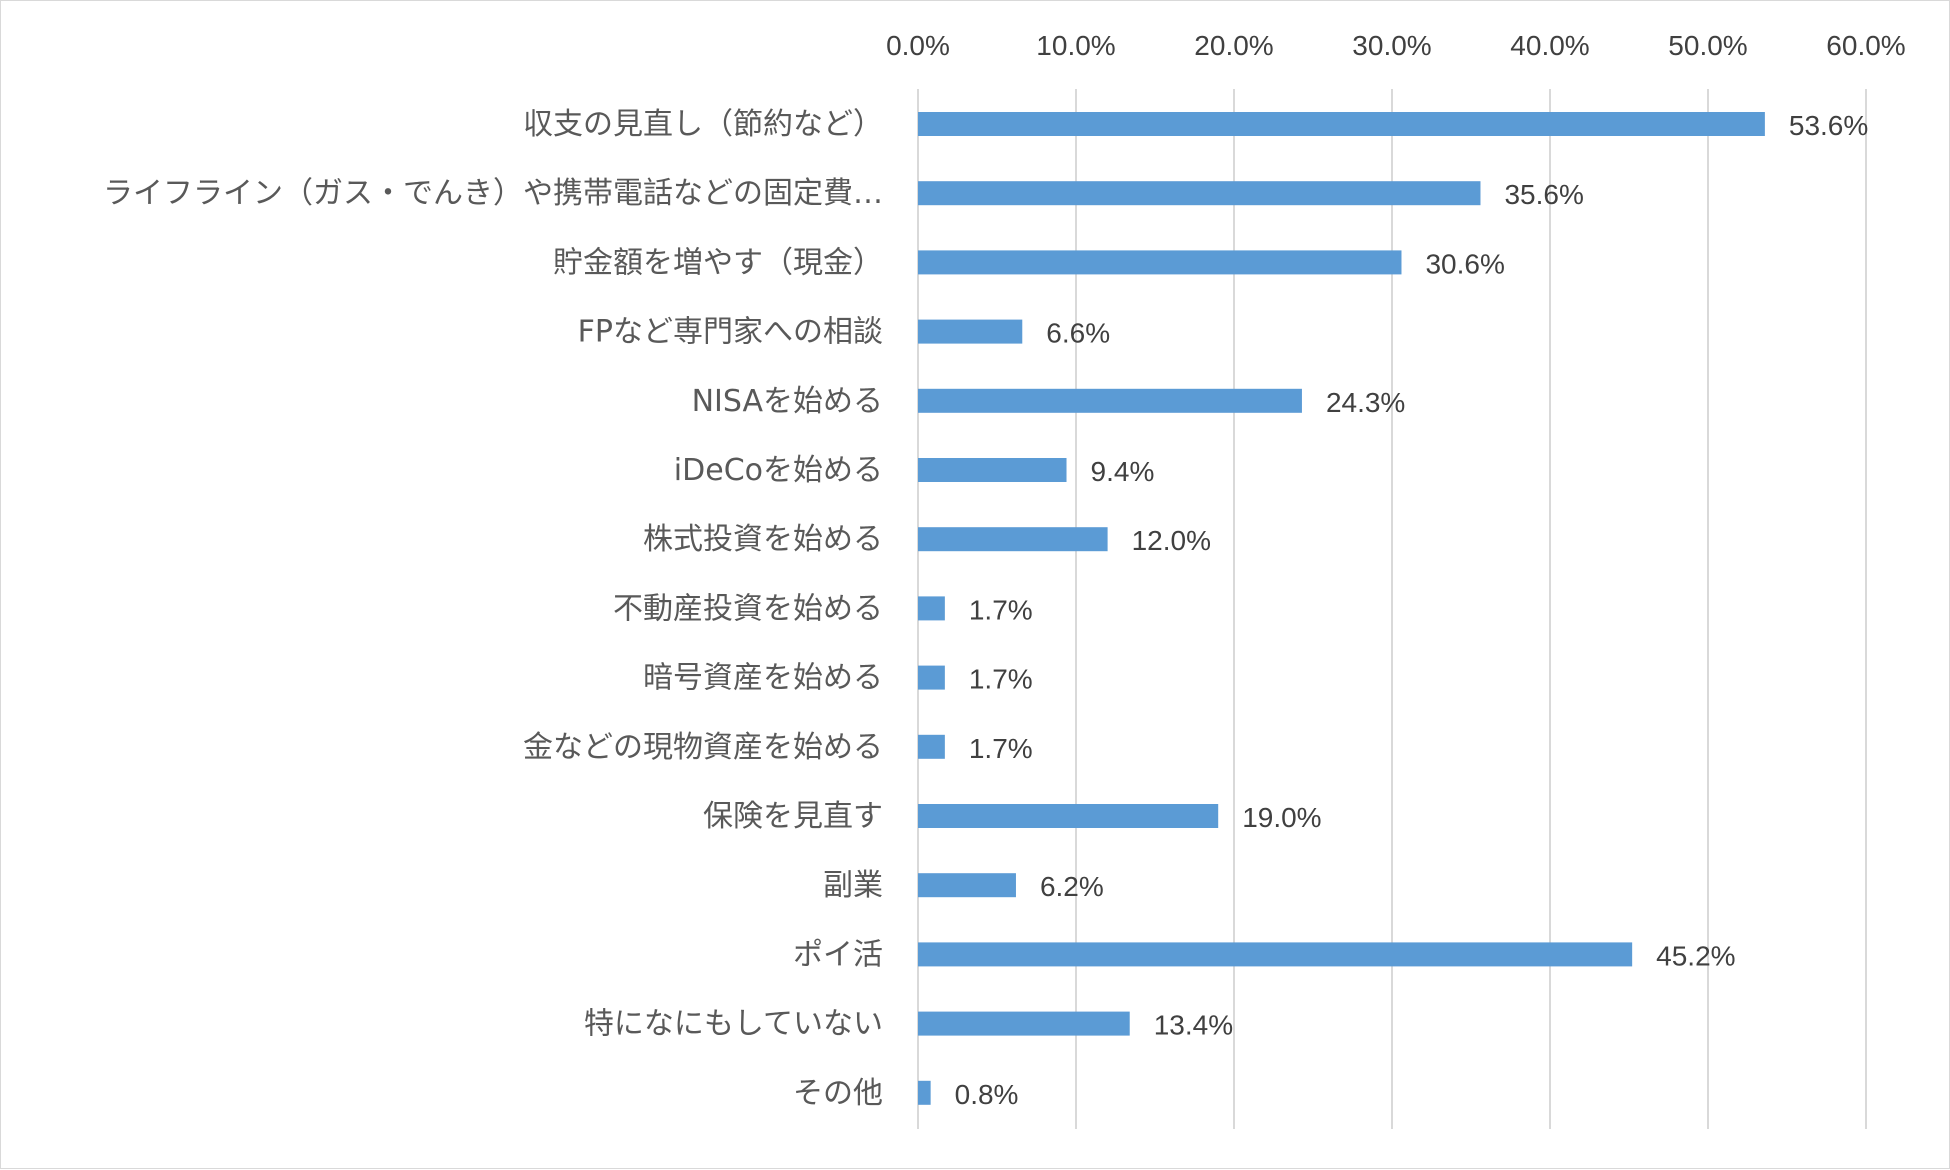  What do you see at coordinates (1695, 955) in the screenshot?
I see `data-label: 45.2%` at bounding box center [1695, 955].